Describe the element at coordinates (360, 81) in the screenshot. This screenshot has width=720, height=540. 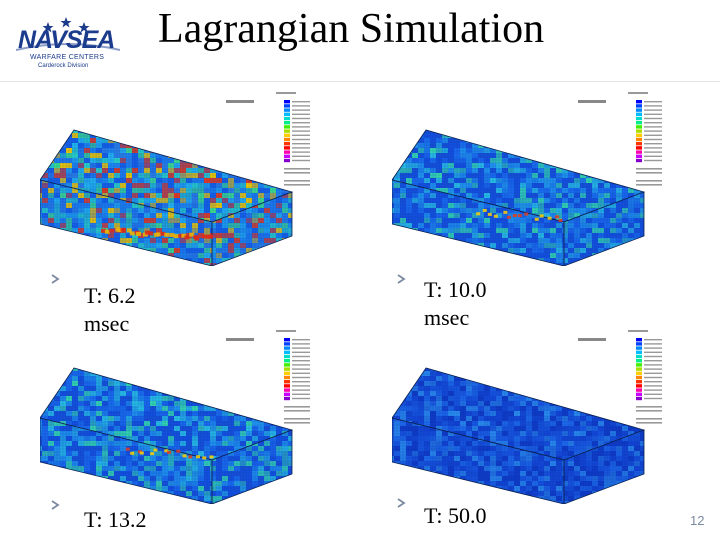
I see `title-divider` at that location.